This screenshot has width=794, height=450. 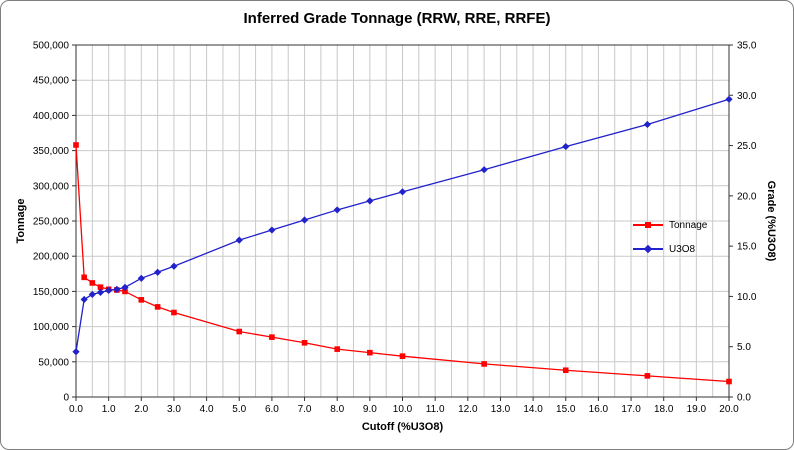 I want to click on x-tick-label: 20.0, so click(x=729, y=409).